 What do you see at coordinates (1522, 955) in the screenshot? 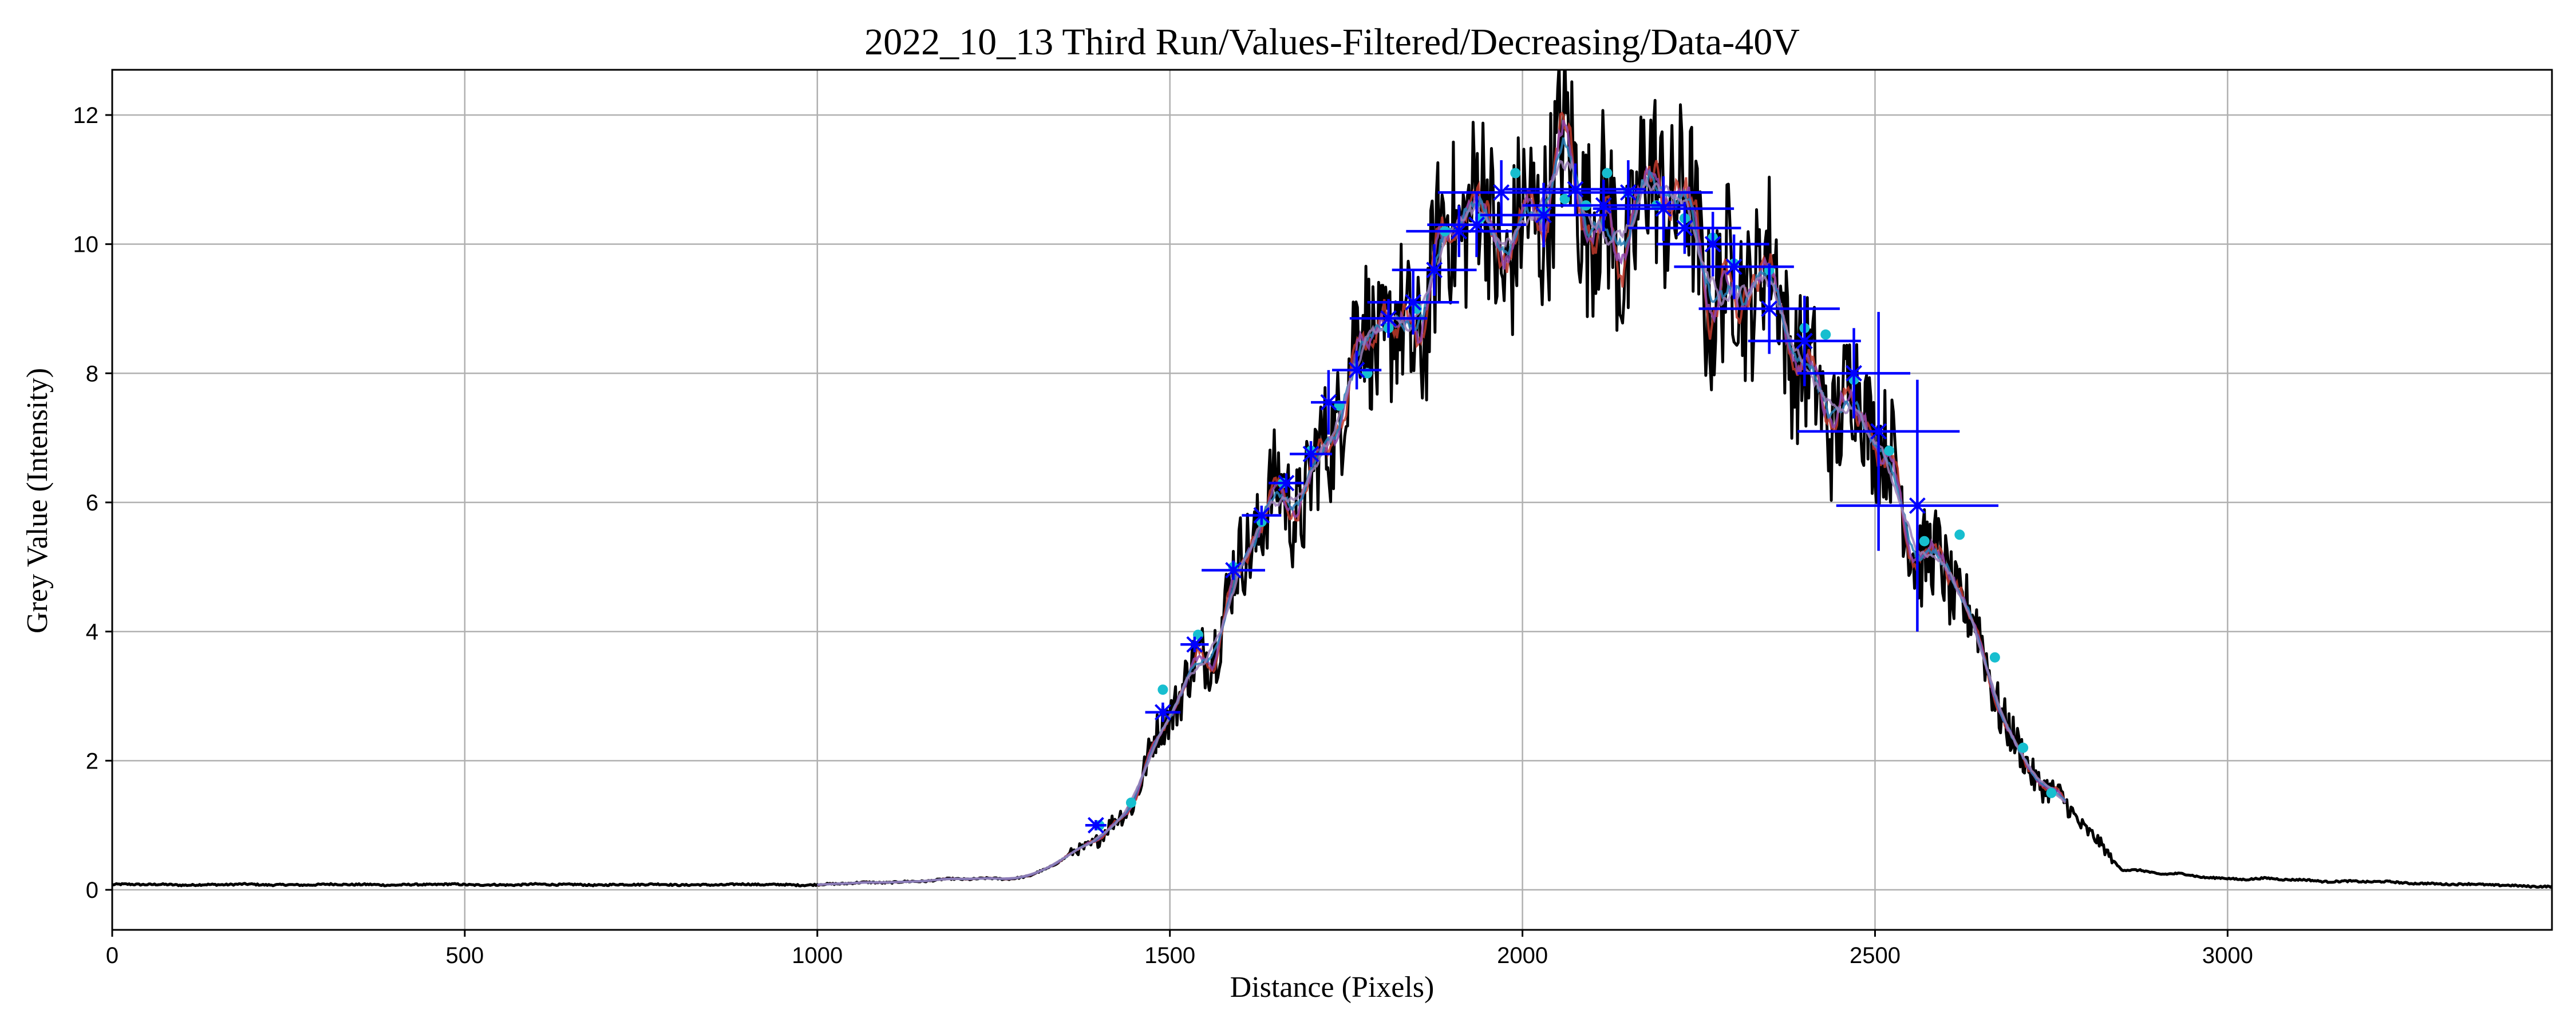
I see `x-tick-label: 2000` at bounding box center [1522, 955].